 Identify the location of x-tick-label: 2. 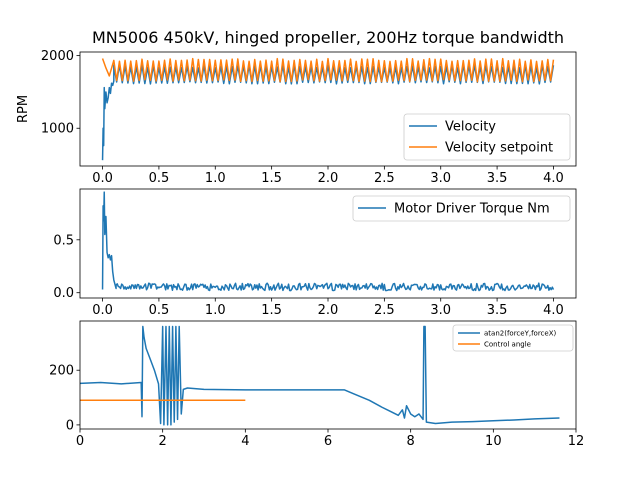
(163, 441).